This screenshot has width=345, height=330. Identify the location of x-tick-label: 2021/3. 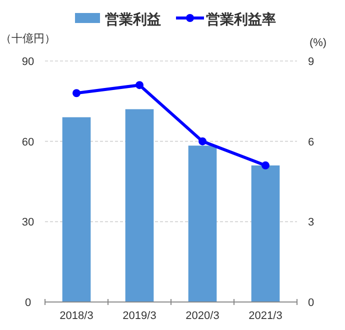
(265, 316).